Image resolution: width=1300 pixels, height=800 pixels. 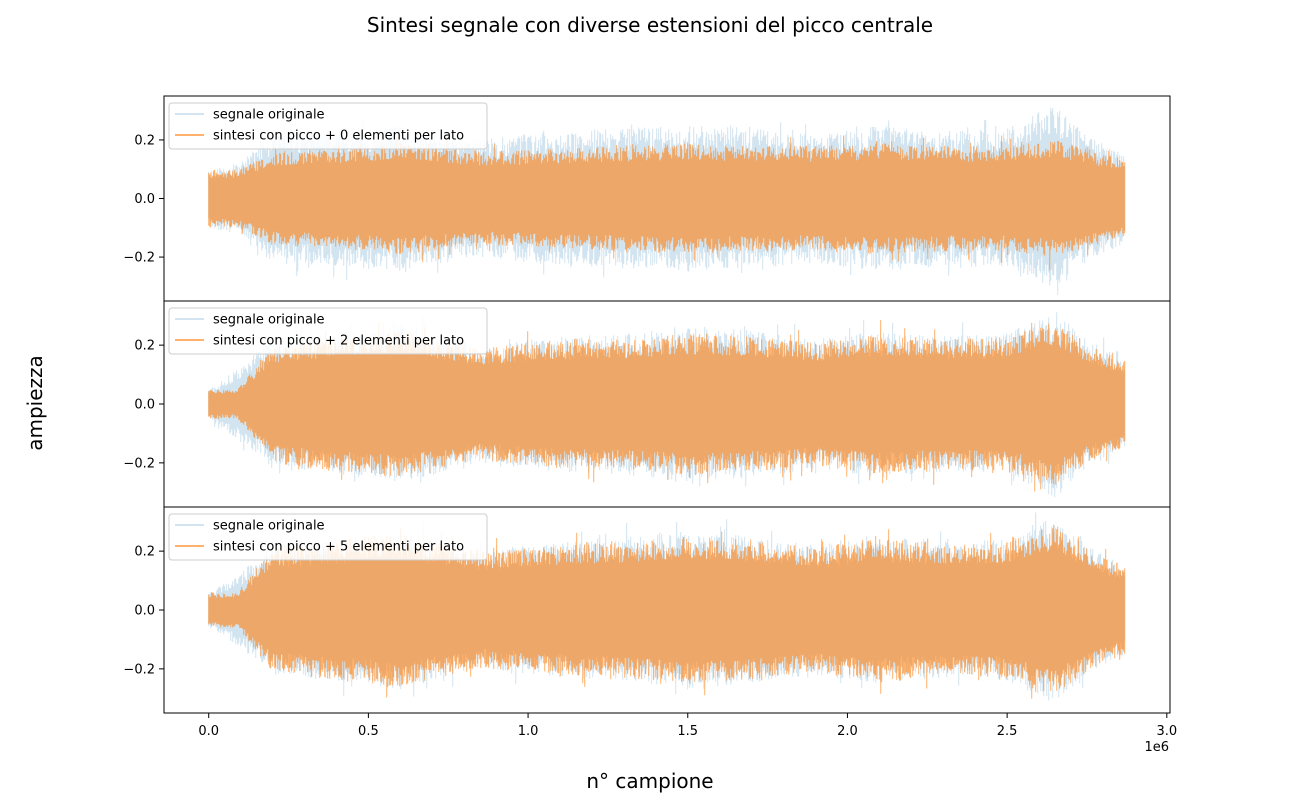 What do you see at coordinates (338, 136) in the screenshot?
I see `legend-entry-synthesis: sintesi con picco + 0 elementi per lato` at bounding box center [338, 136].